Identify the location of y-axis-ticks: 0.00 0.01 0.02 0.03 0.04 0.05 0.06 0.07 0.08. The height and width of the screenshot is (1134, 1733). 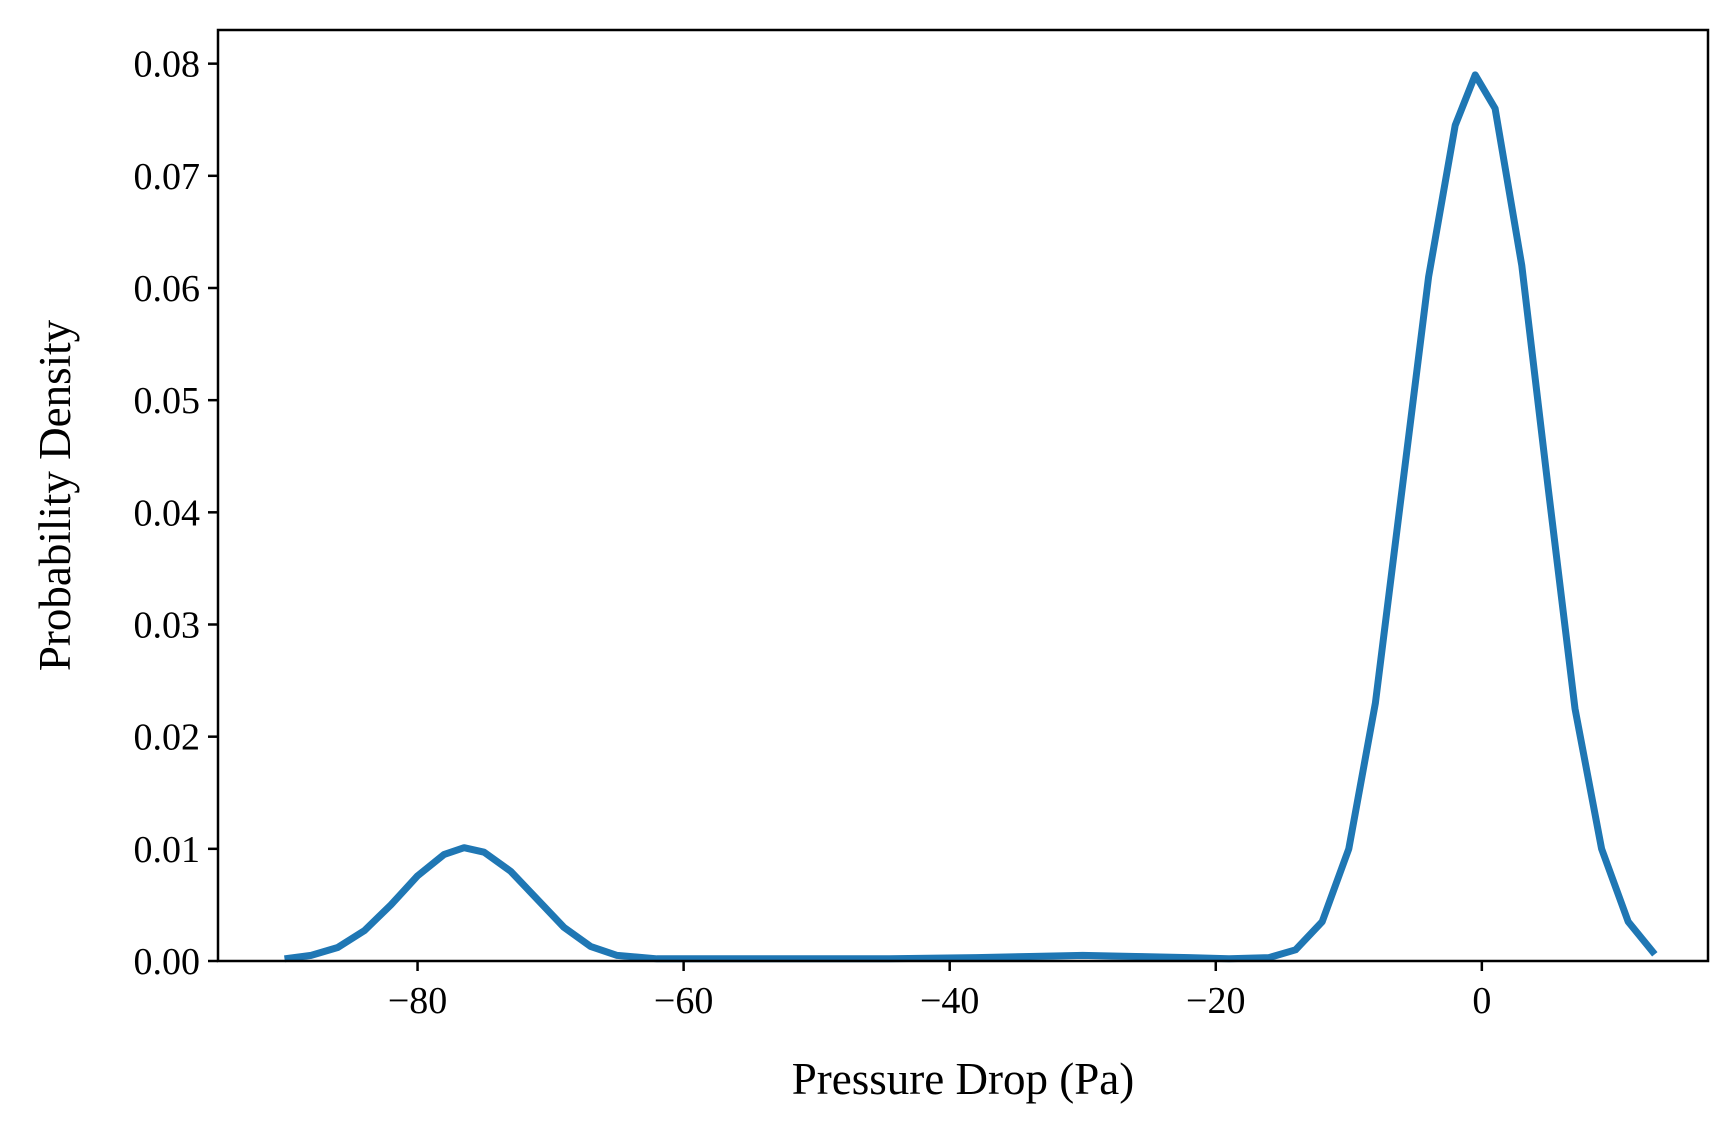
(176, 513).